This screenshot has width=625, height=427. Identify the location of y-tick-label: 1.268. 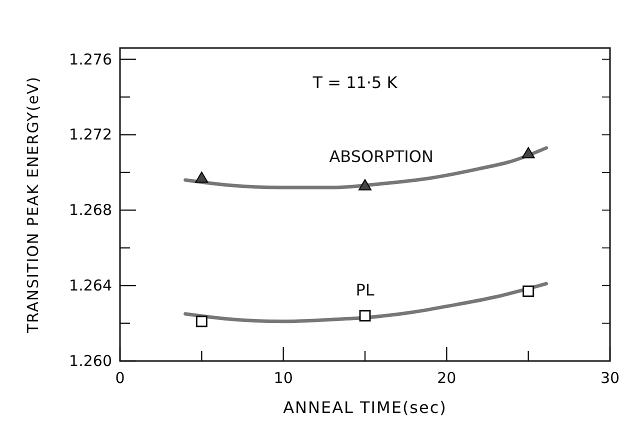
(90, 210).